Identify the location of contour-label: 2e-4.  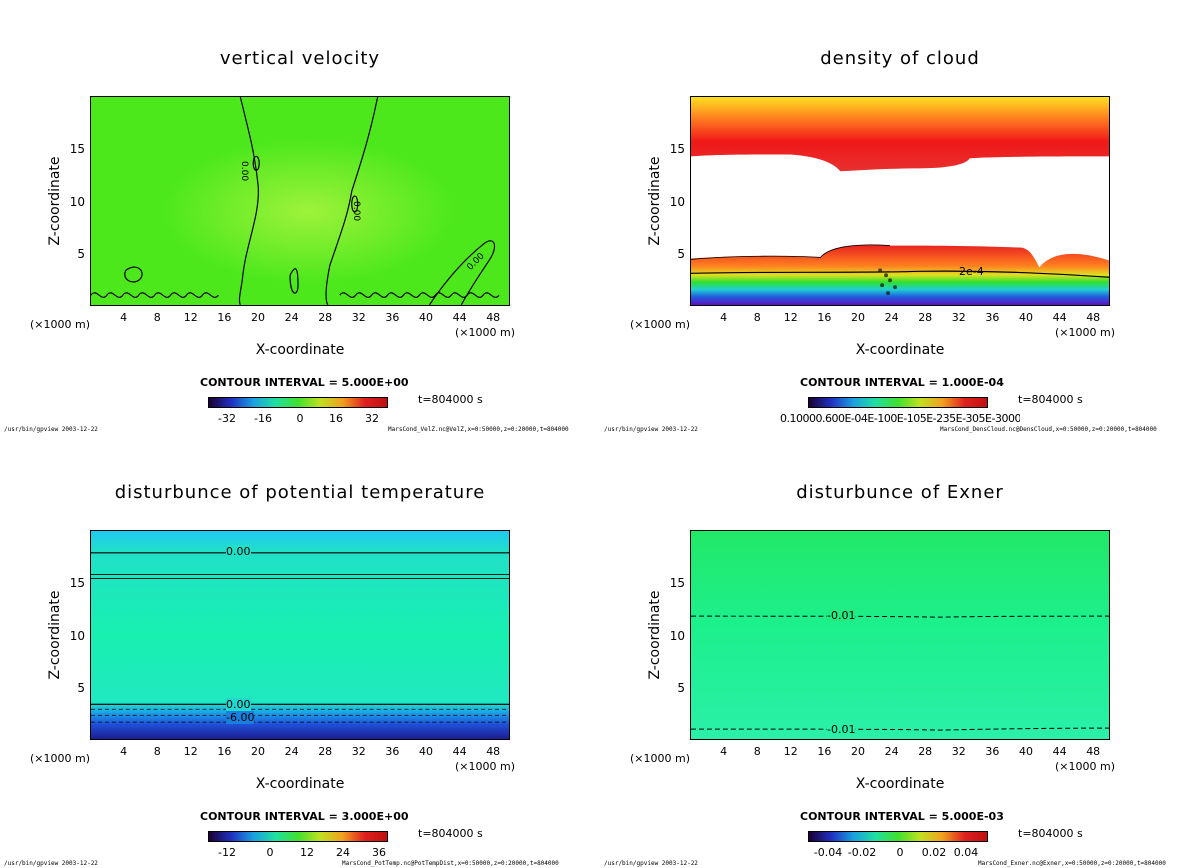
(971, 271).